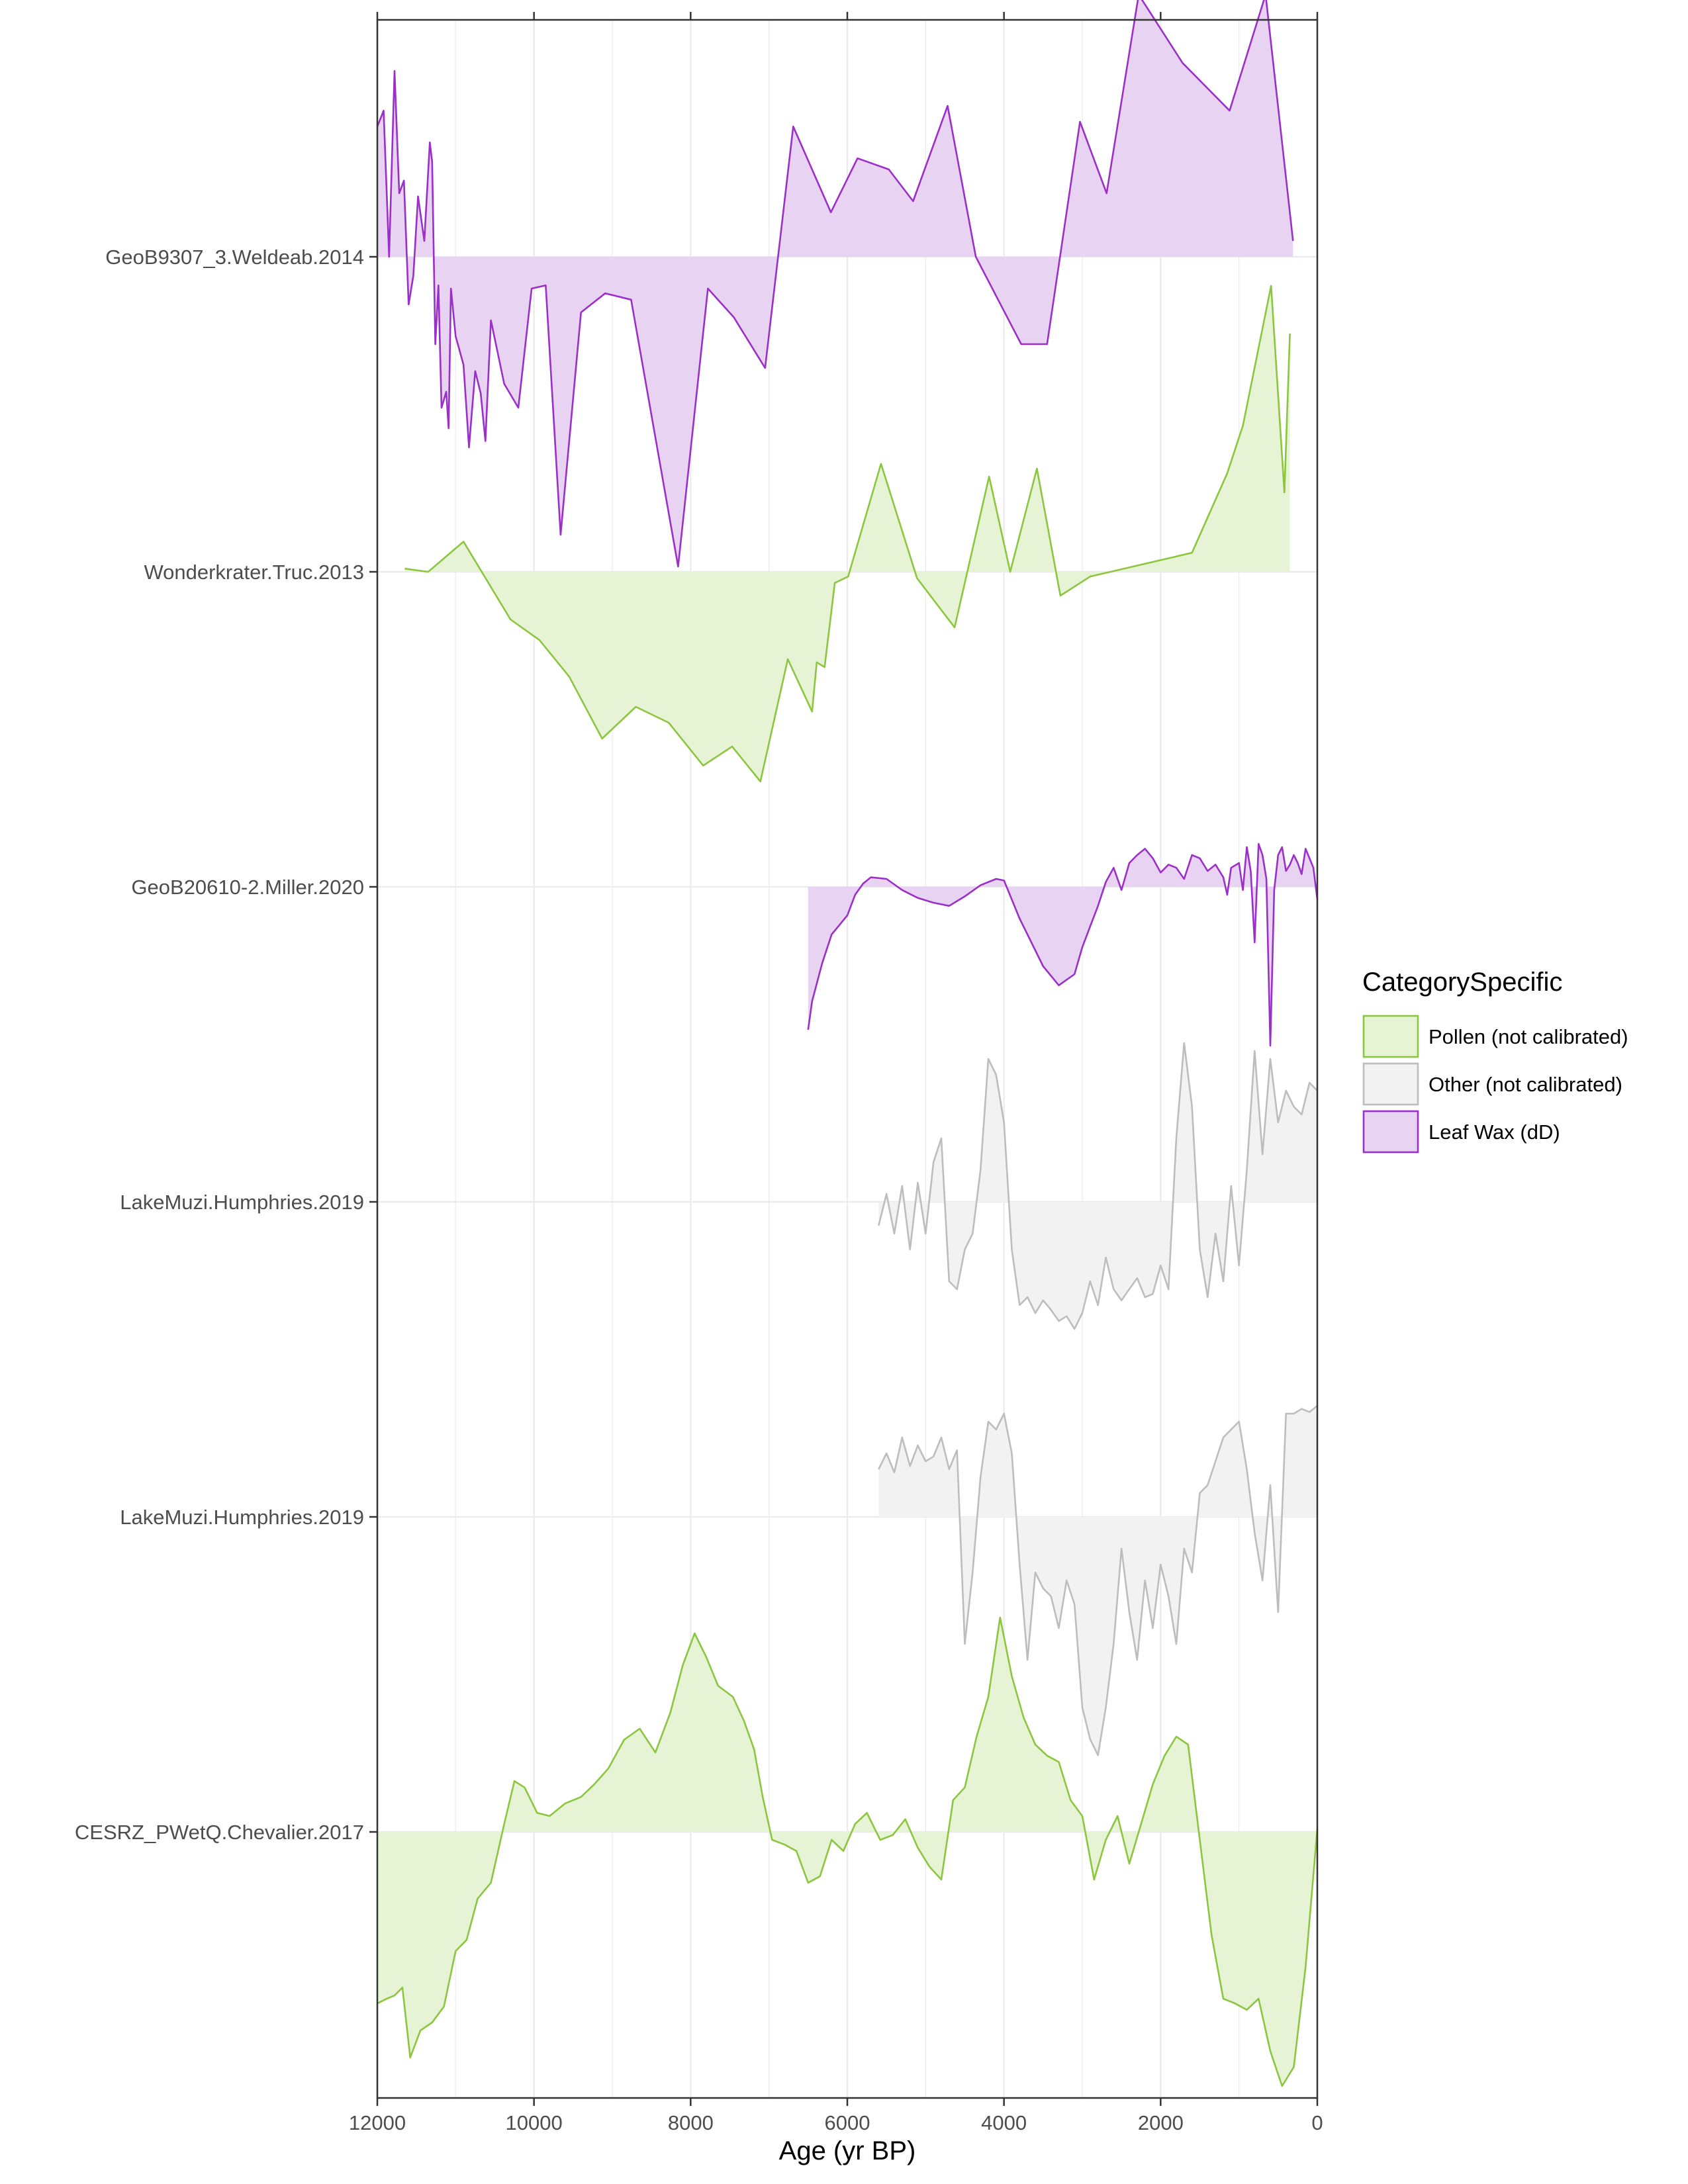  I want to click on x-tick-label: 8000, so click(691, 2122).